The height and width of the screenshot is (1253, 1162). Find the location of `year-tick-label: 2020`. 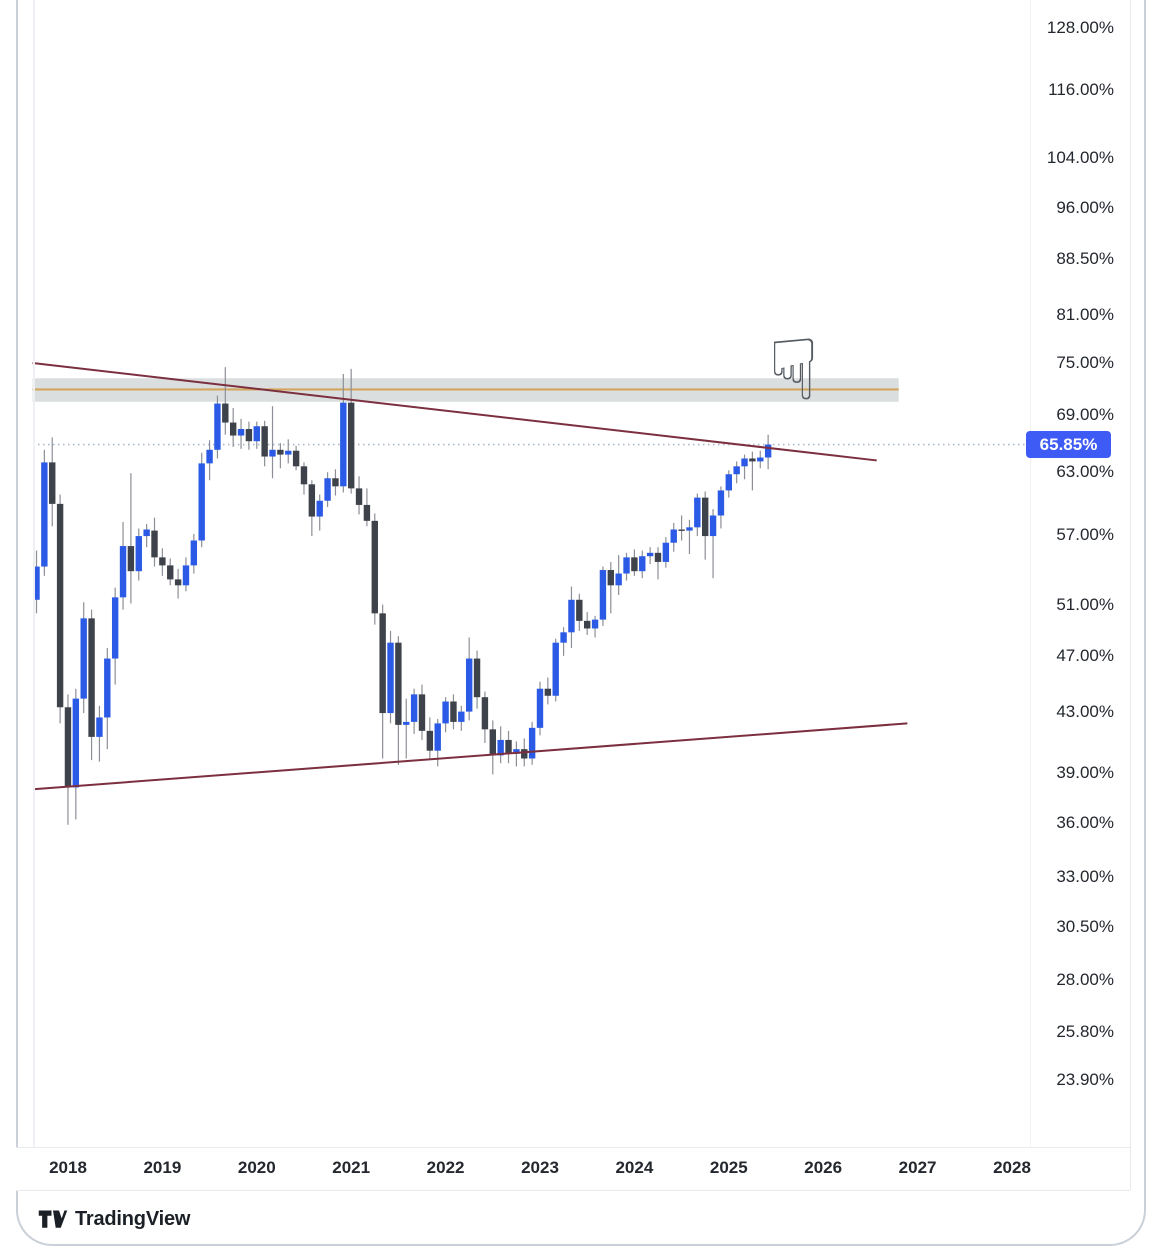

year-tick-label: 2020 is located at coordinates (256, 1167).